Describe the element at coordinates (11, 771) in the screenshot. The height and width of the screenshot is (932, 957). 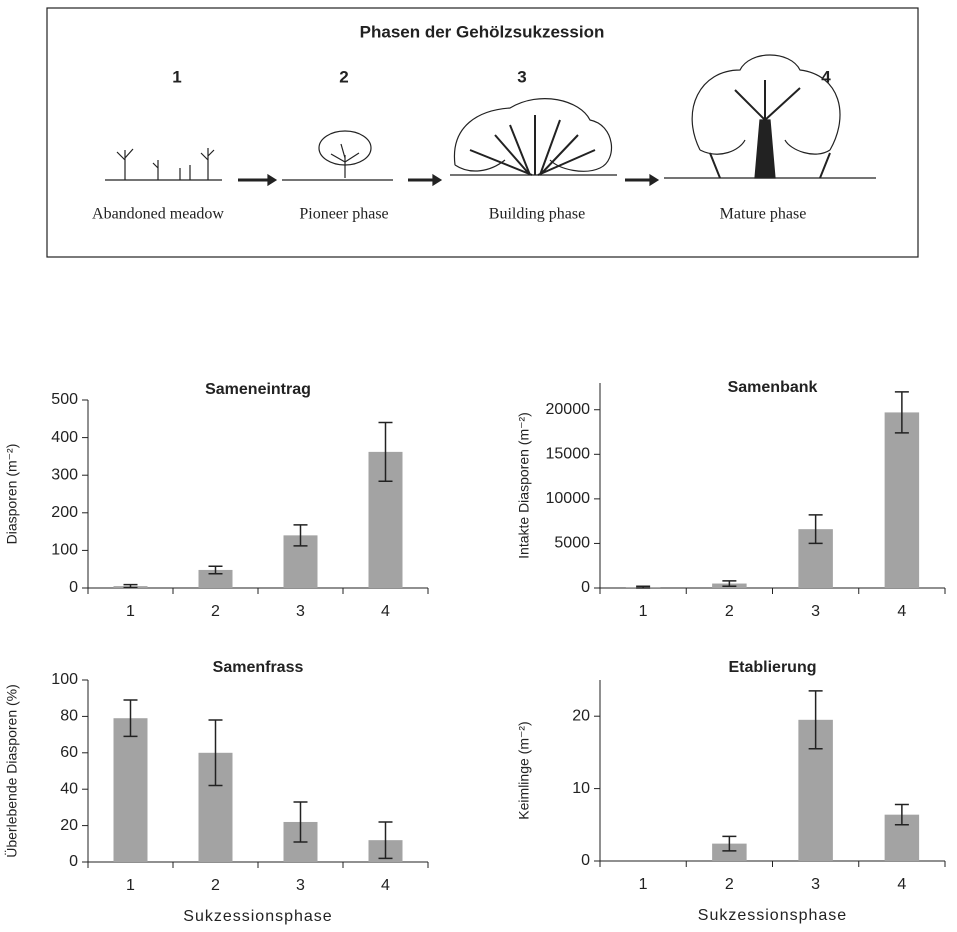
I see `y-axis-label: Überlebende Diasporen (%)` at that location.